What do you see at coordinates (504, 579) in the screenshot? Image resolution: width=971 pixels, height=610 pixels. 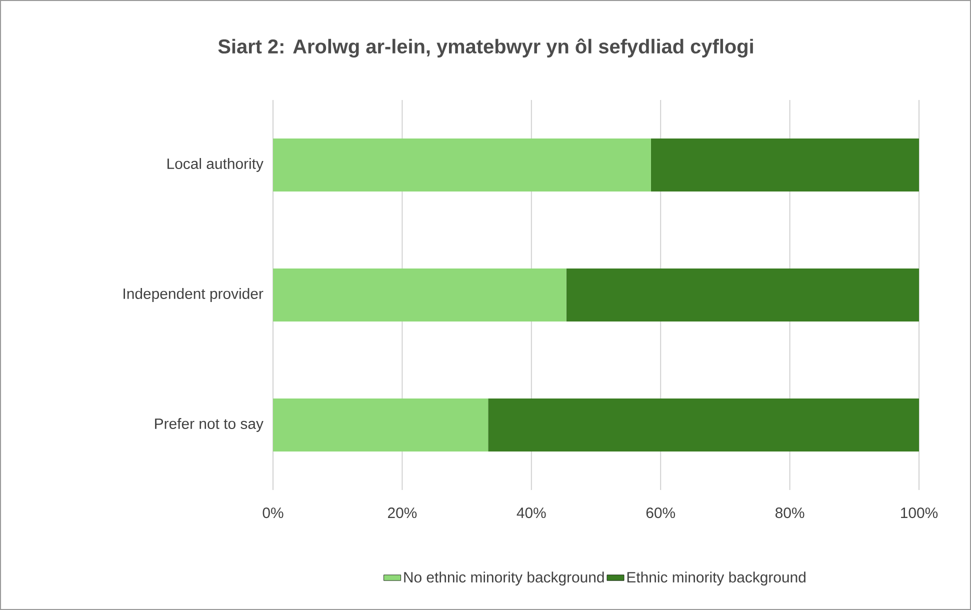 I see `legend-label: No ethnic minority background` at bounding box center [504, 579].